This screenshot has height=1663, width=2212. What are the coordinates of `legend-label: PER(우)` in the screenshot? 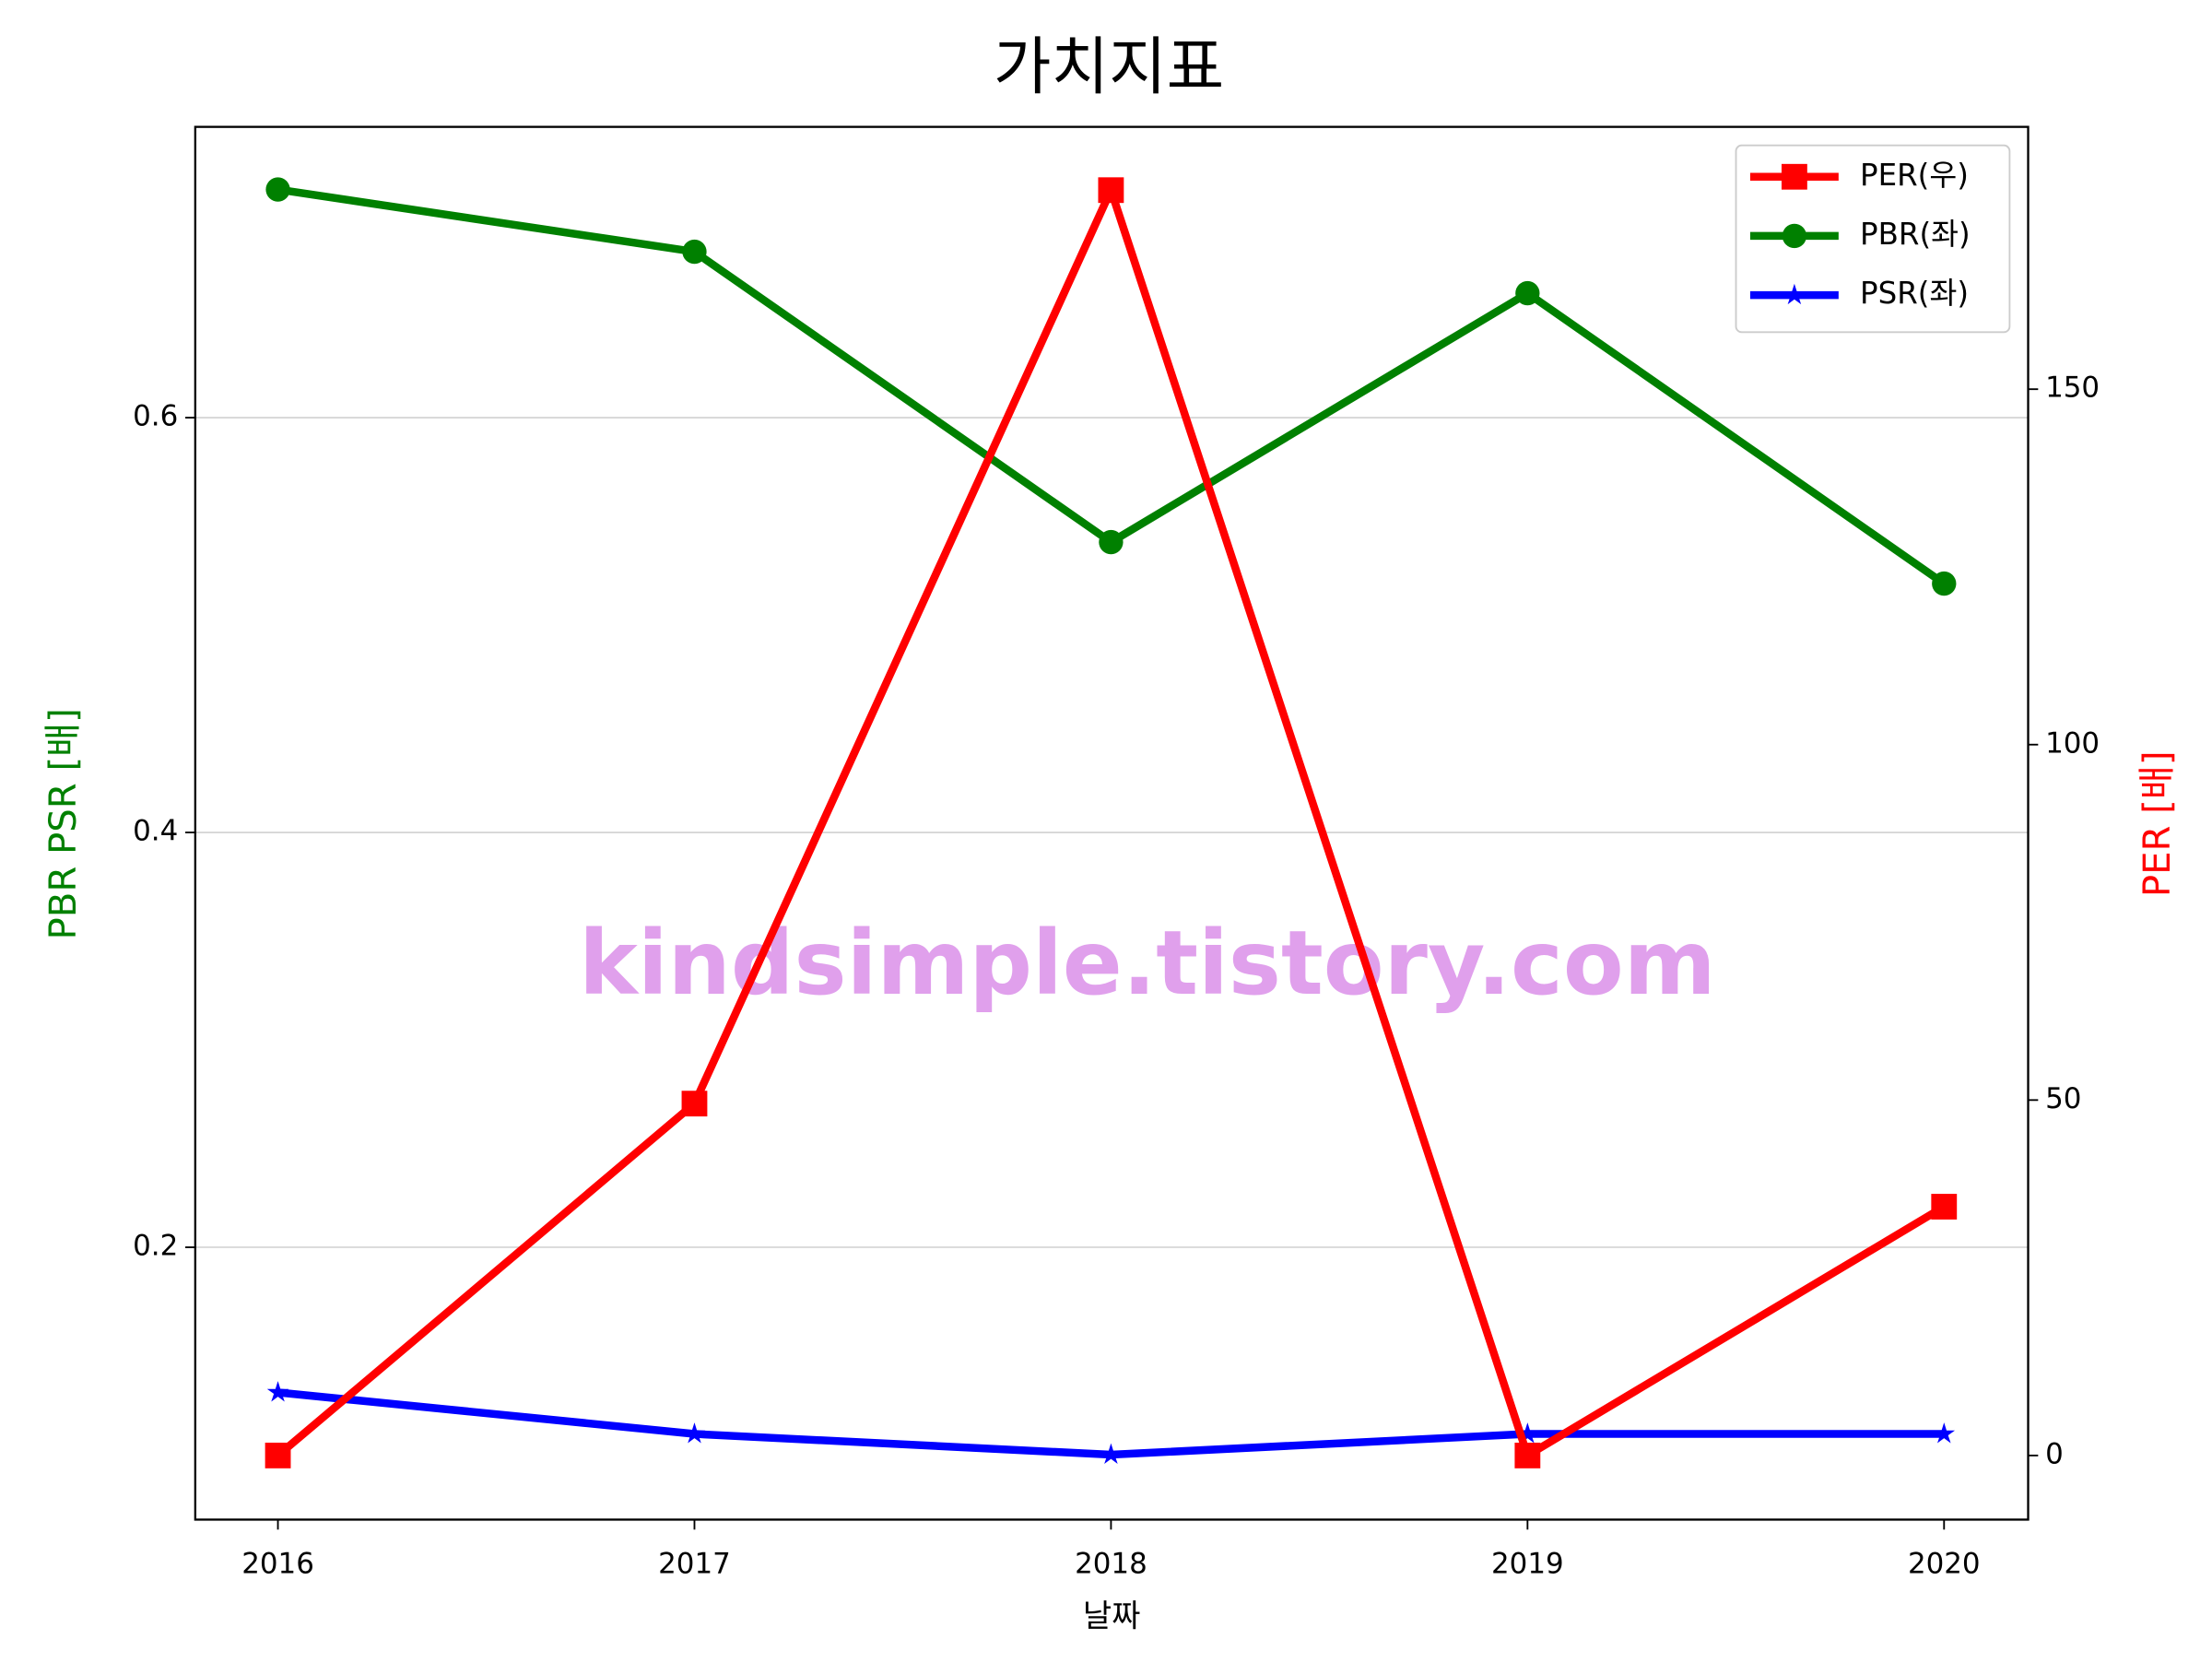 It's located at (1914, 175).